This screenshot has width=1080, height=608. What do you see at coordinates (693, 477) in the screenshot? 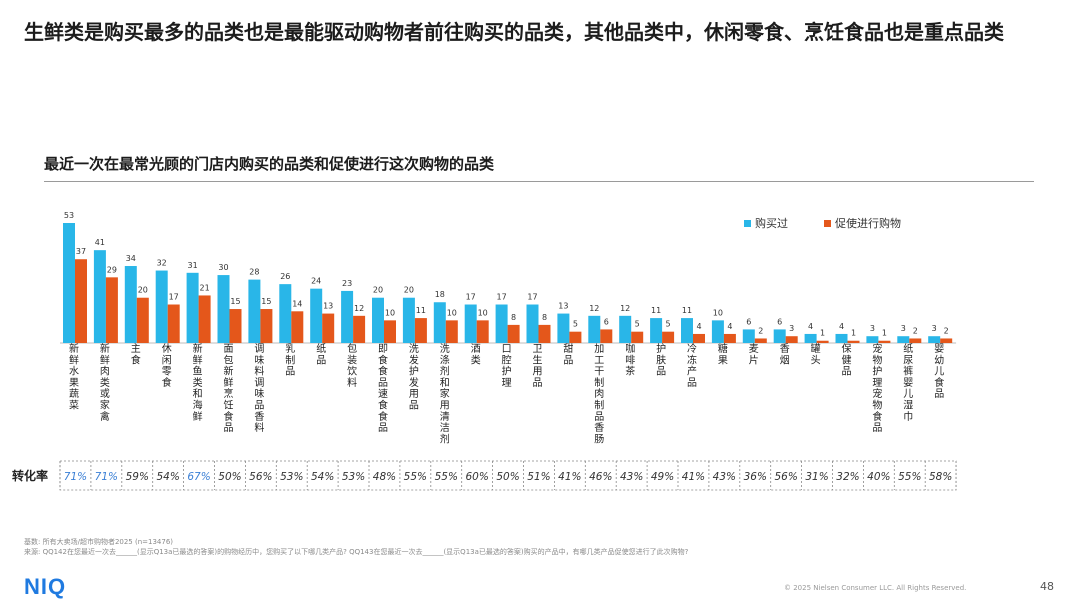
I see `conversion-rate-20: 41%` at bounding box center [693, 477].